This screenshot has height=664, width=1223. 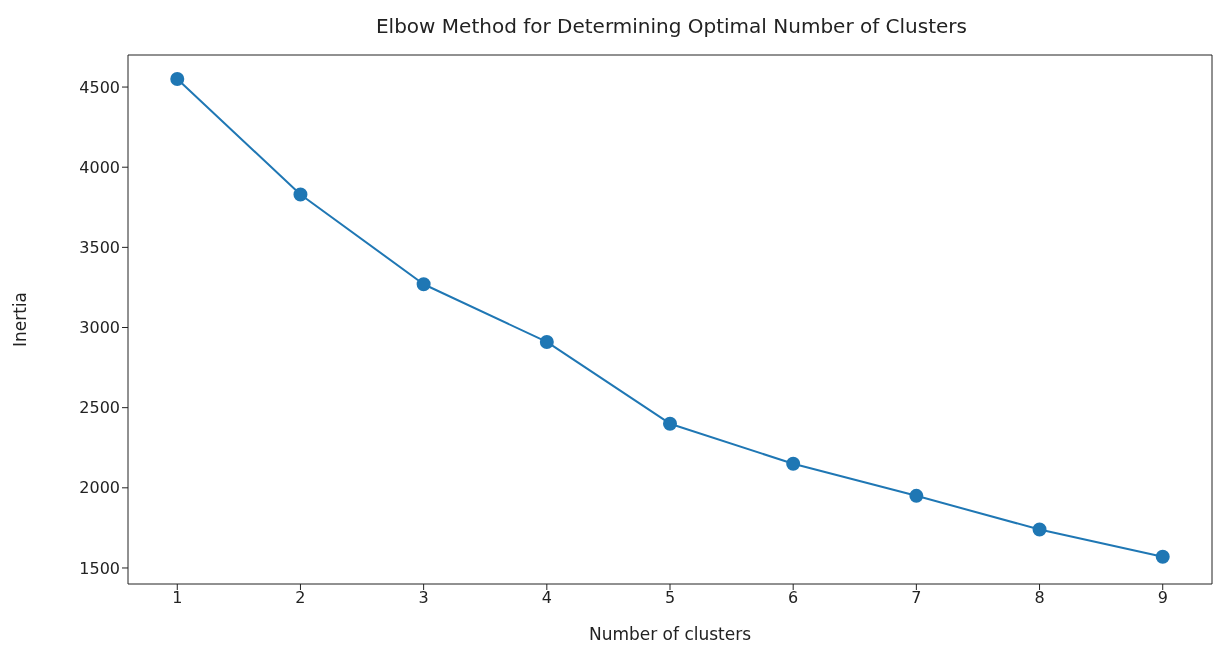 I want to click on x-tick-label: 9, so click(x=1162, y=598).